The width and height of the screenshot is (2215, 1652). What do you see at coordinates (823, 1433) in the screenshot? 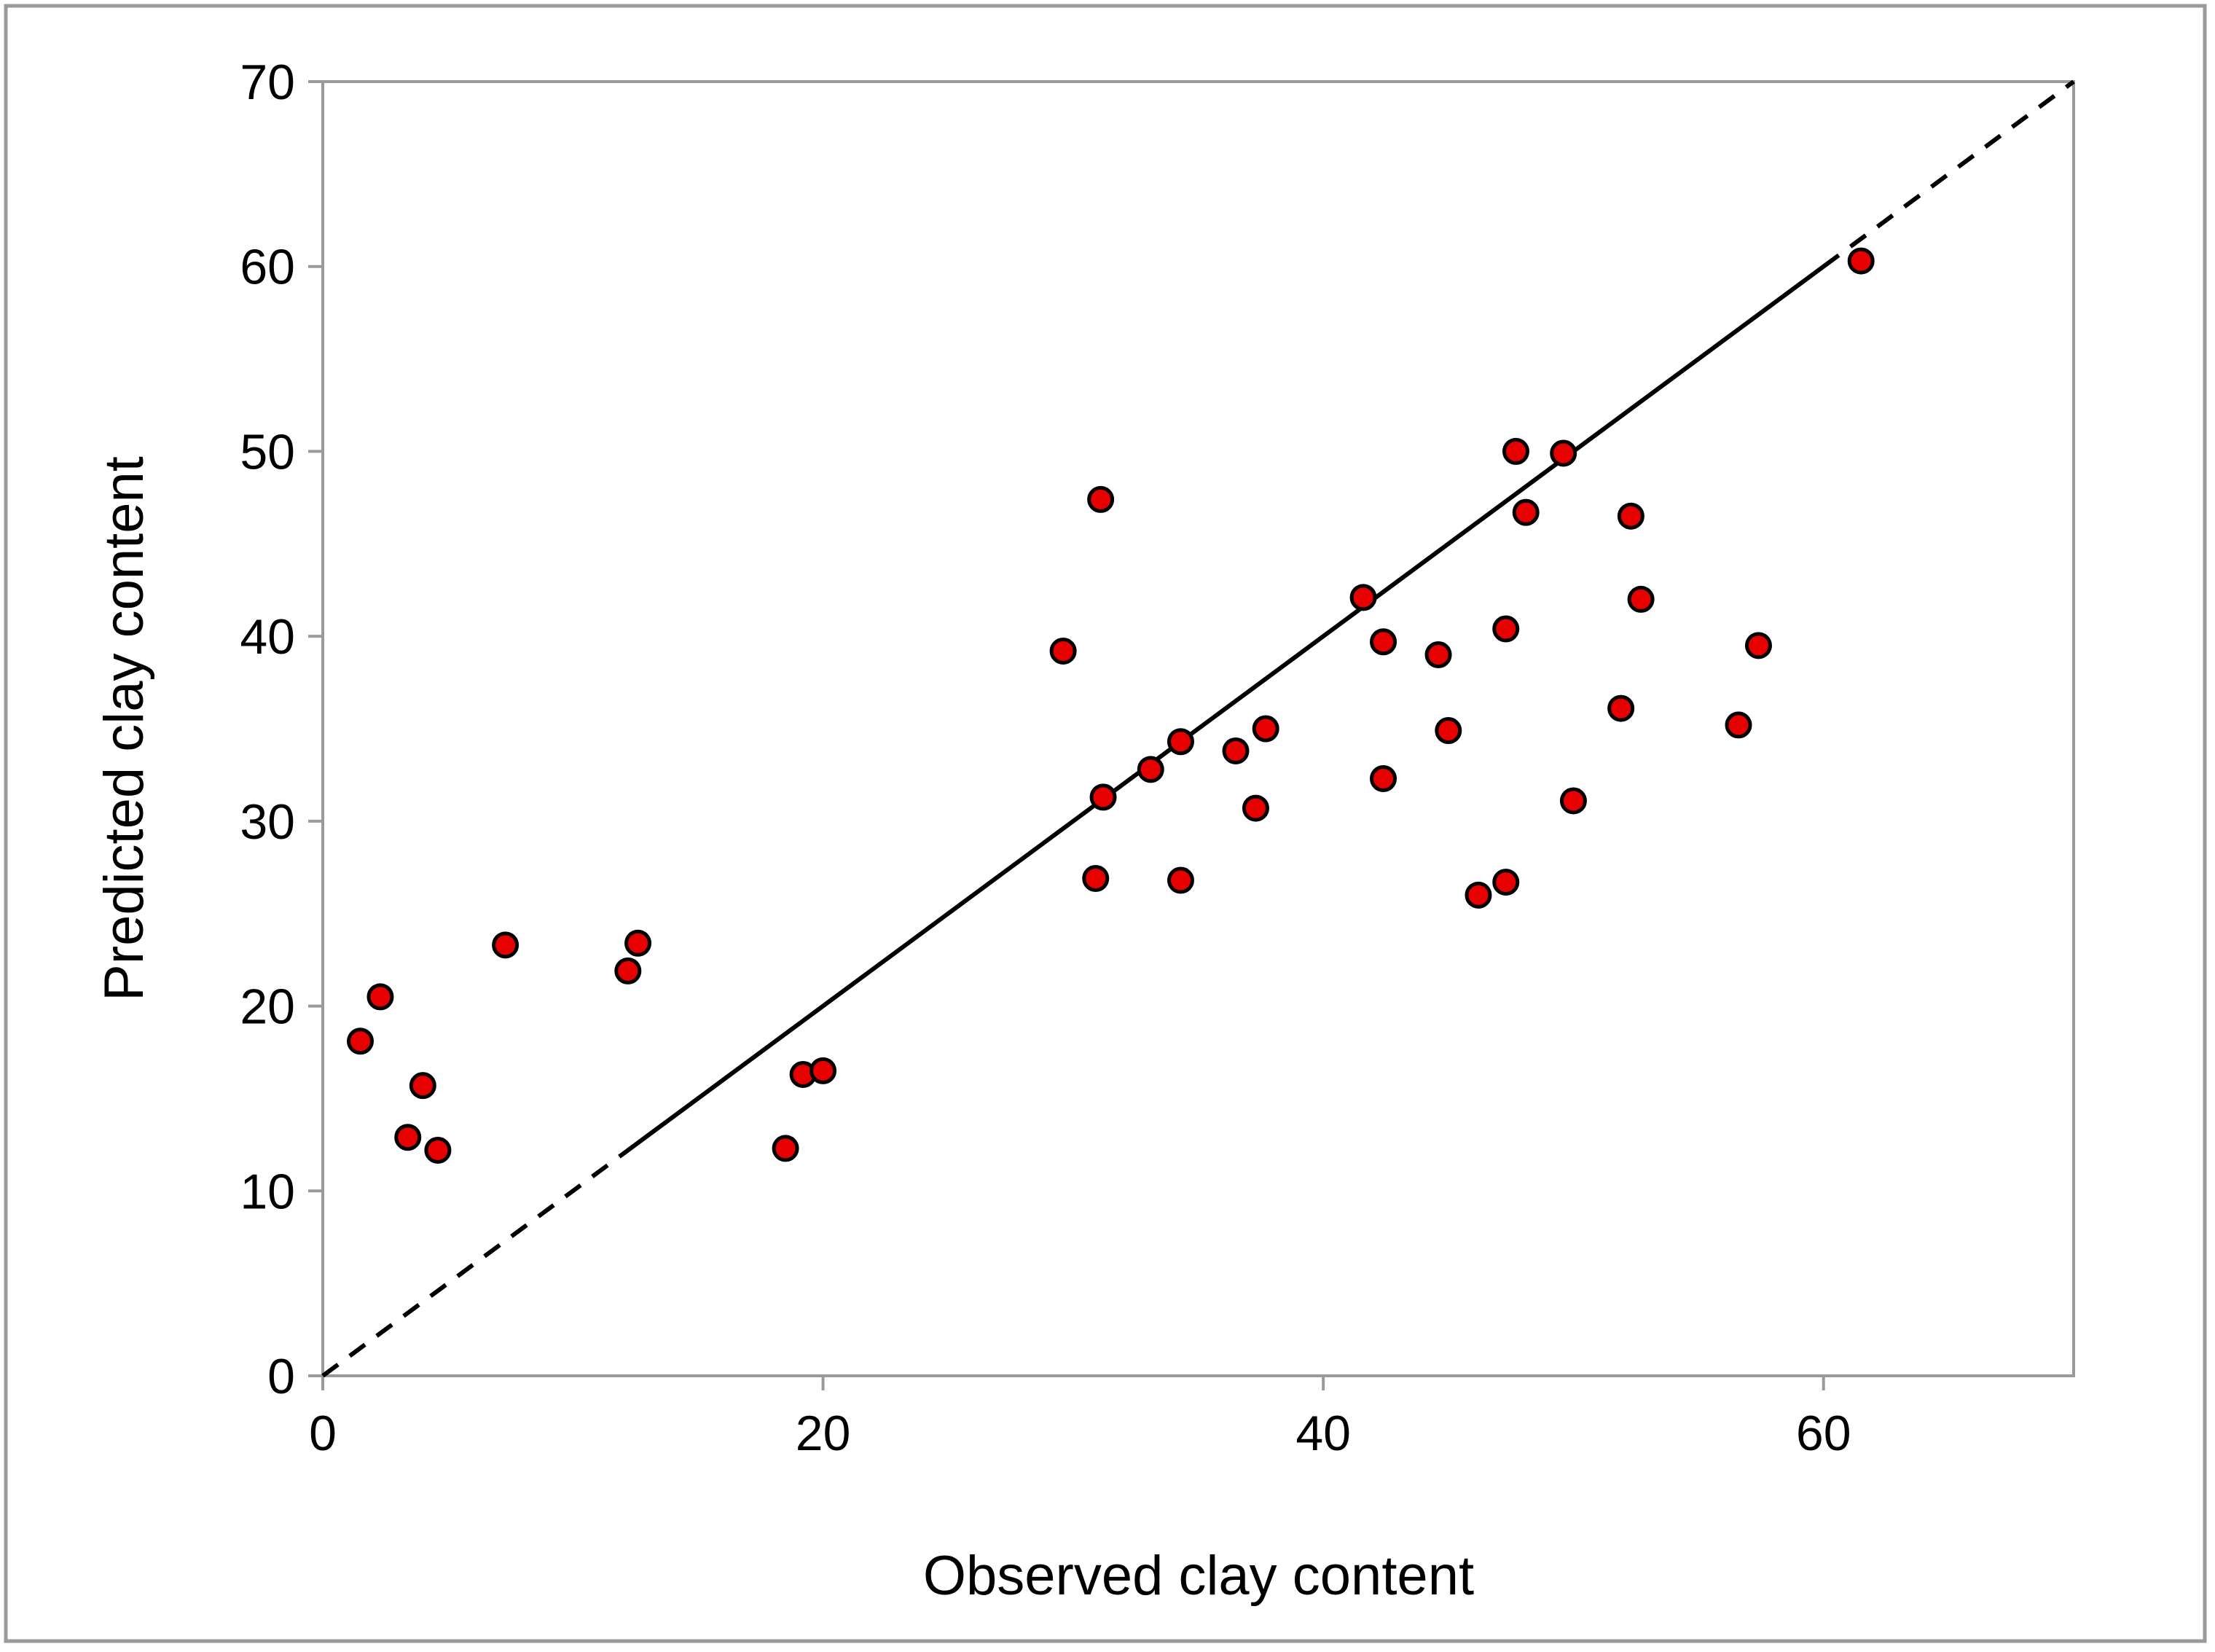
I see `x-tick-label: 20` at bounding box center [823, 1433].